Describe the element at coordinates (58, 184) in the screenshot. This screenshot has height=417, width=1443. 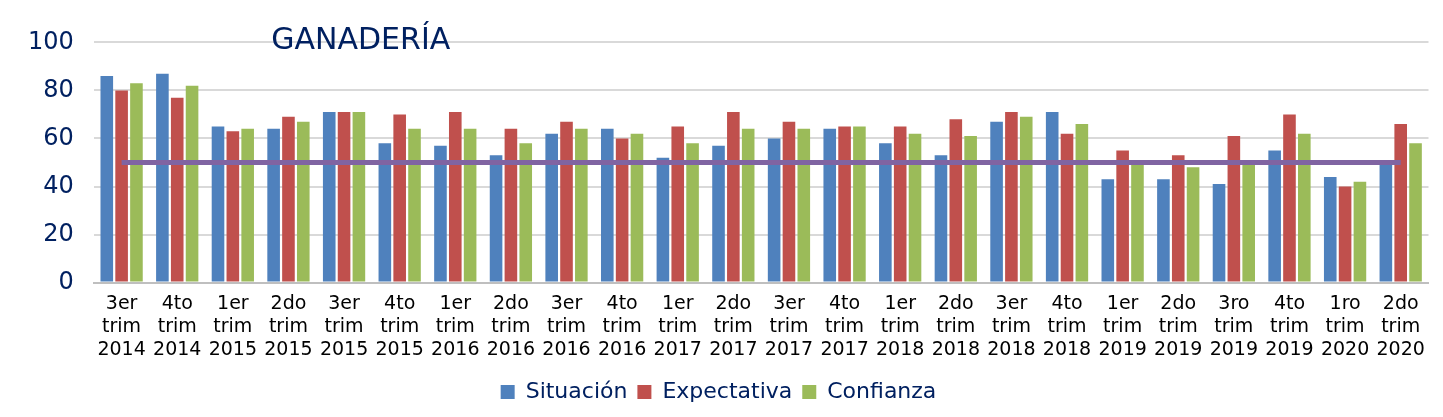
I see `y-tick-label: 40` at that location.